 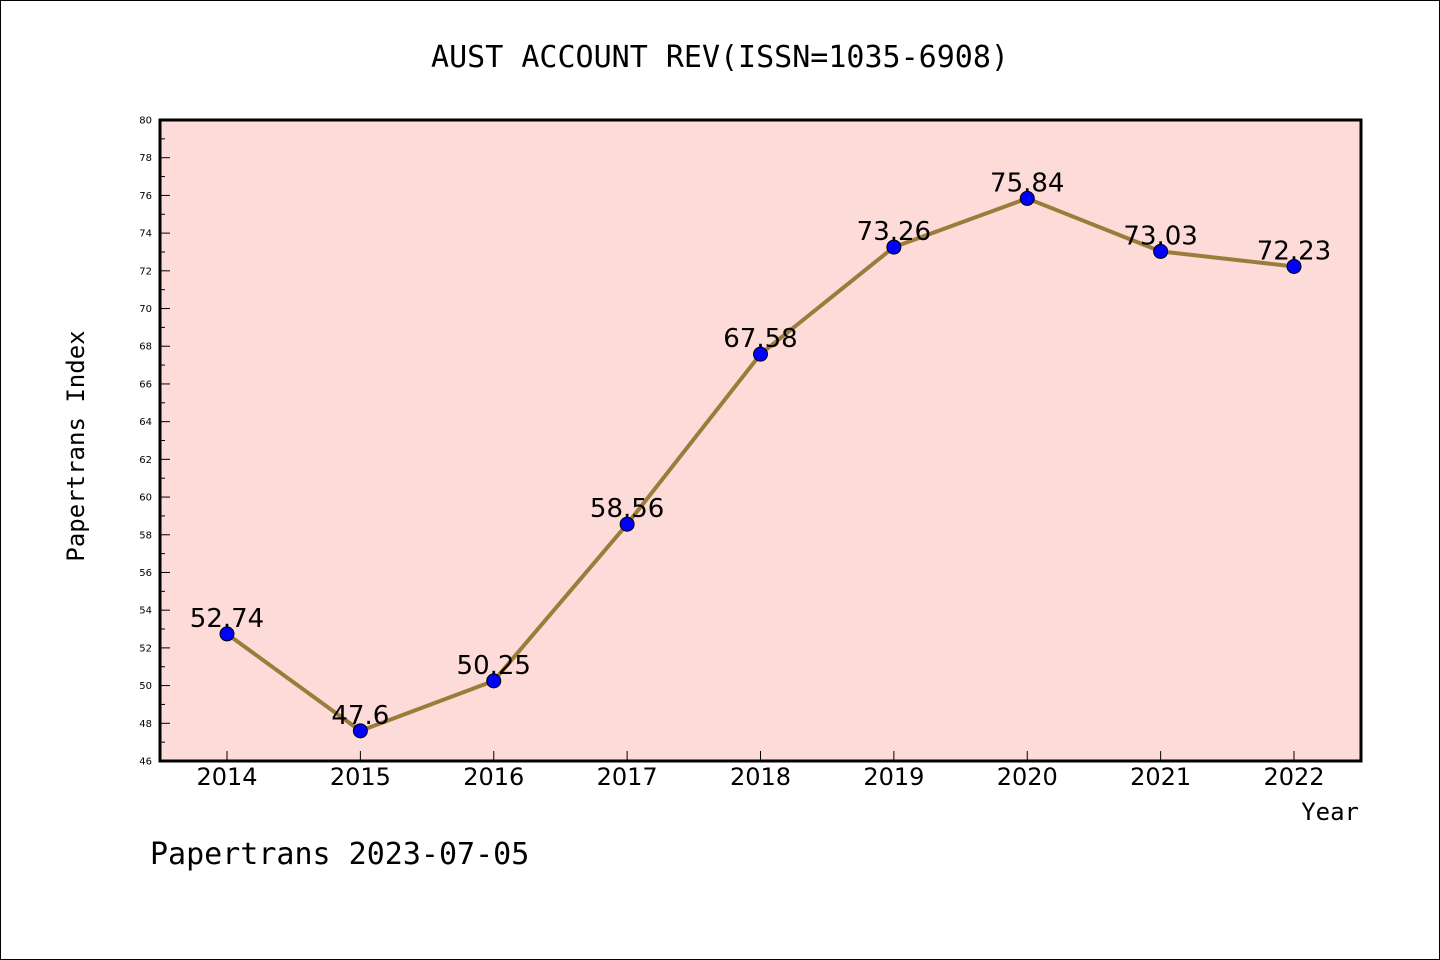 I want to click on y-tick-label: 72, so click(x=145, y=271).